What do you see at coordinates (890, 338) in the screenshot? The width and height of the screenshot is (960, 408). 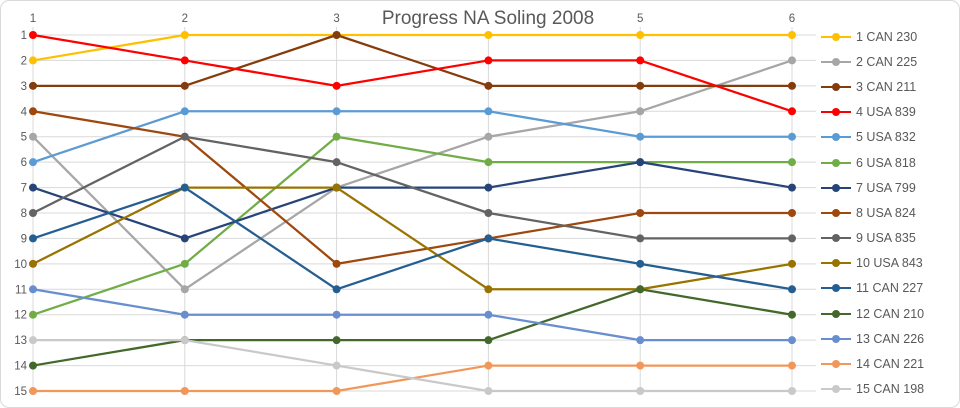 I see `legend-label: 13 CAN 226` at bounding box center [890, 338].